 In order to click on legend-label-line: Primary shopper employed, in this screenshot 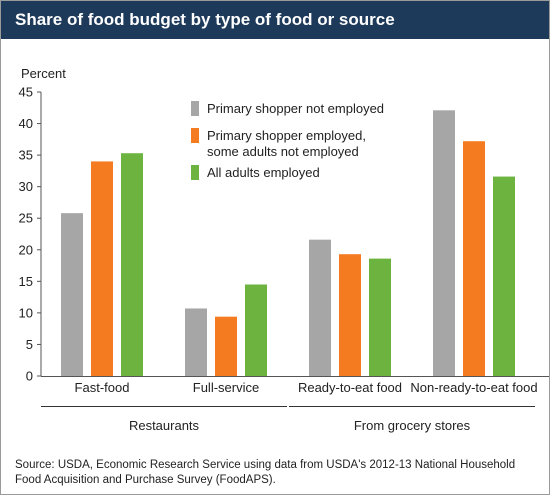, I will do `click(286, 135)`.